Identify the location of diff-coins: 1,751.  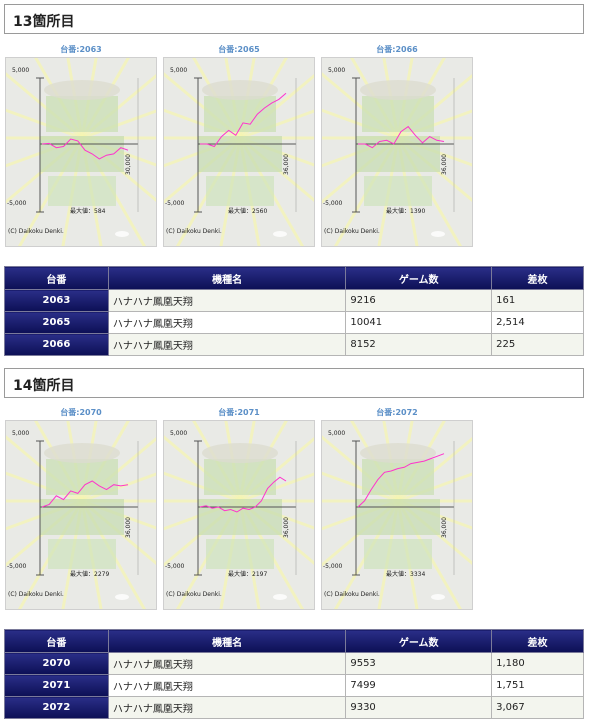
(537, 685).